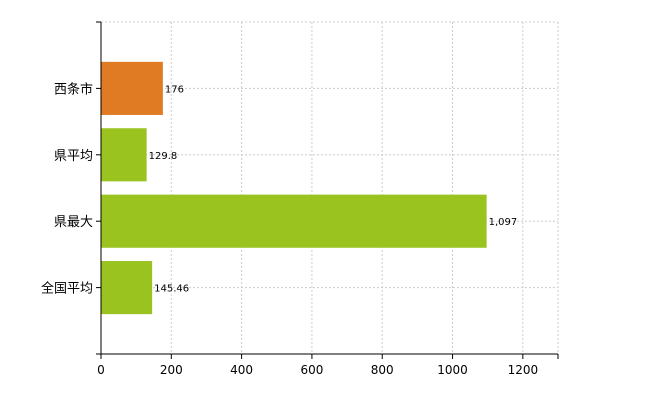 The width and height of the screenshot is (650, 400). I want to click on data-label: 176, so click(174, 89).